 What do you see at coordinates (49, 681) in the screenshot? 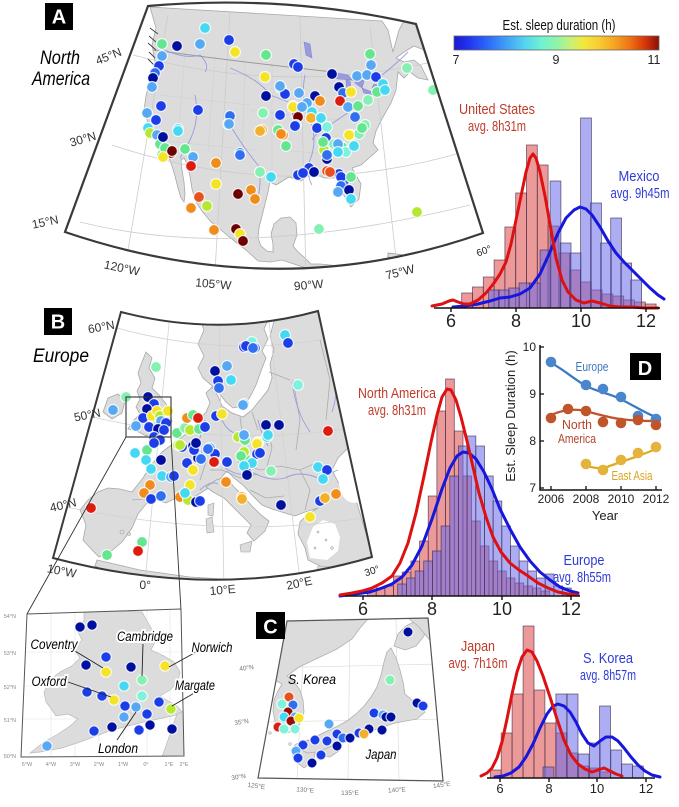
I see `svg-text: Oxford` at bounding box center [49, 681].